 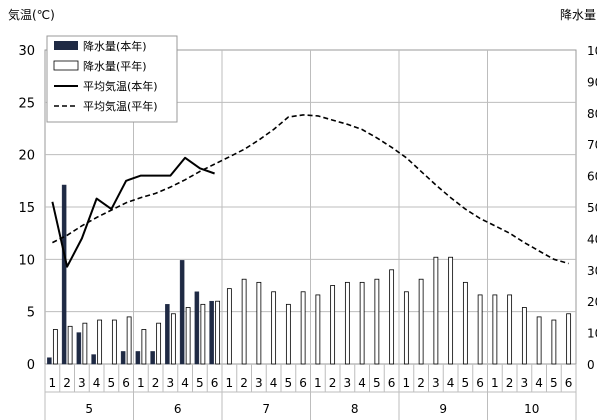 I want to click on y-tick-left: 20, so click(x=26, y=156).